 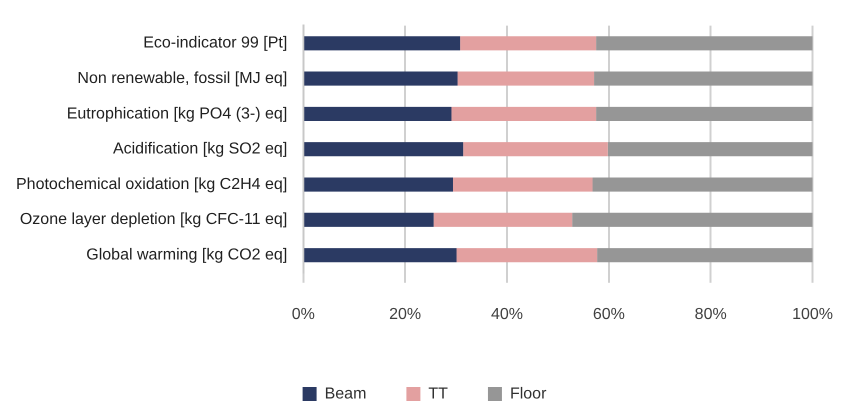 I want to click on y-tick-label: Non renewable, fossil [MJ eq], so click(x=182, y=78).